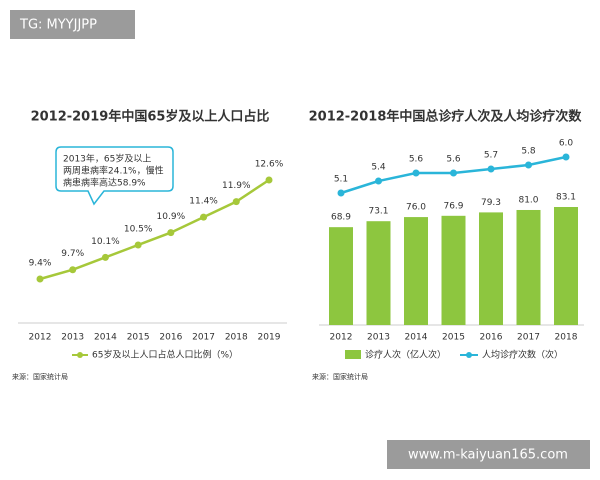  I want to click on value-label: 83.1, so click(566, 198).